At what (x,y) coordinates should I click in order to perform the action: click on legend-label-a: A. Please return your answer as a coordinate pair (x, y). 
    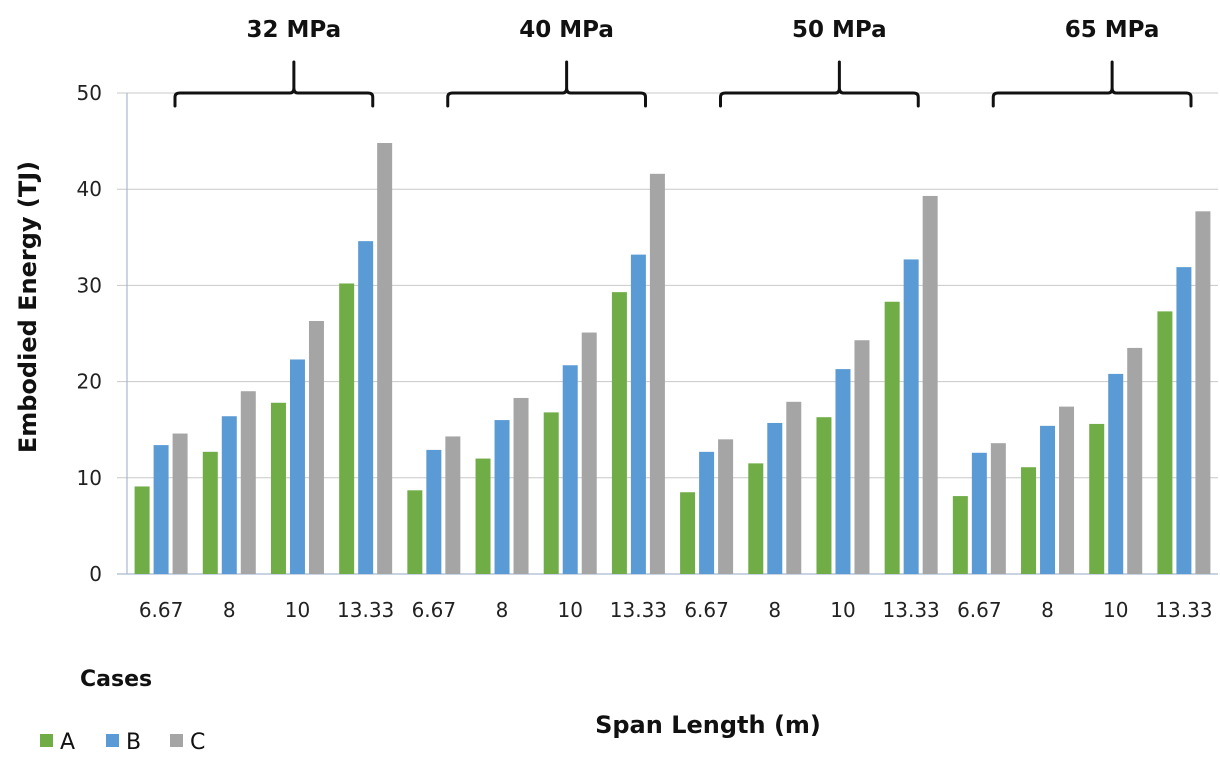
    Looking at the image, I should click on (67, 742).